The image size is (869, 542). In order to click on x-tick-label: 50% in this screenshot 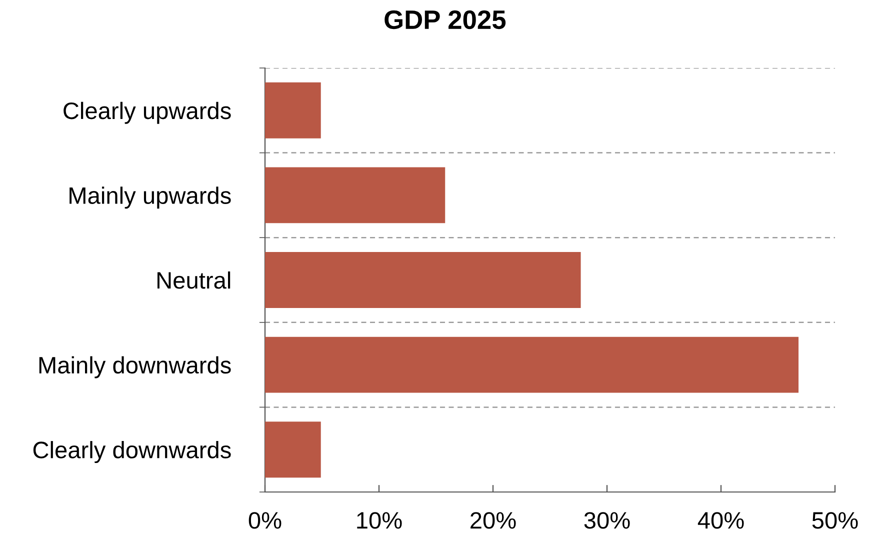, I will do `click(835, 520)`.